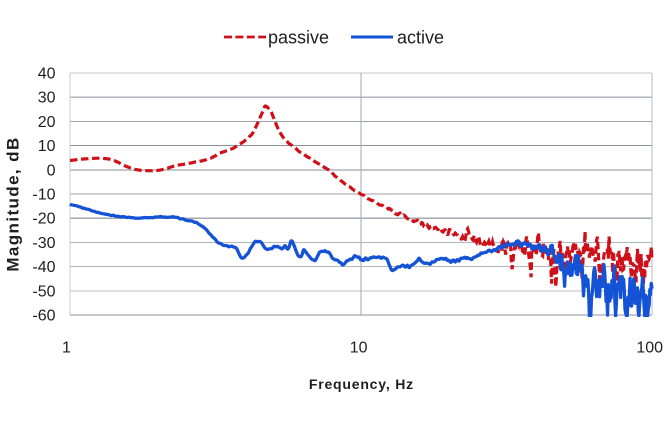  What do you see at coordinates (47, 122) in the screenshot?
I see `svg-text: 20` at bounding box center [47, 122].